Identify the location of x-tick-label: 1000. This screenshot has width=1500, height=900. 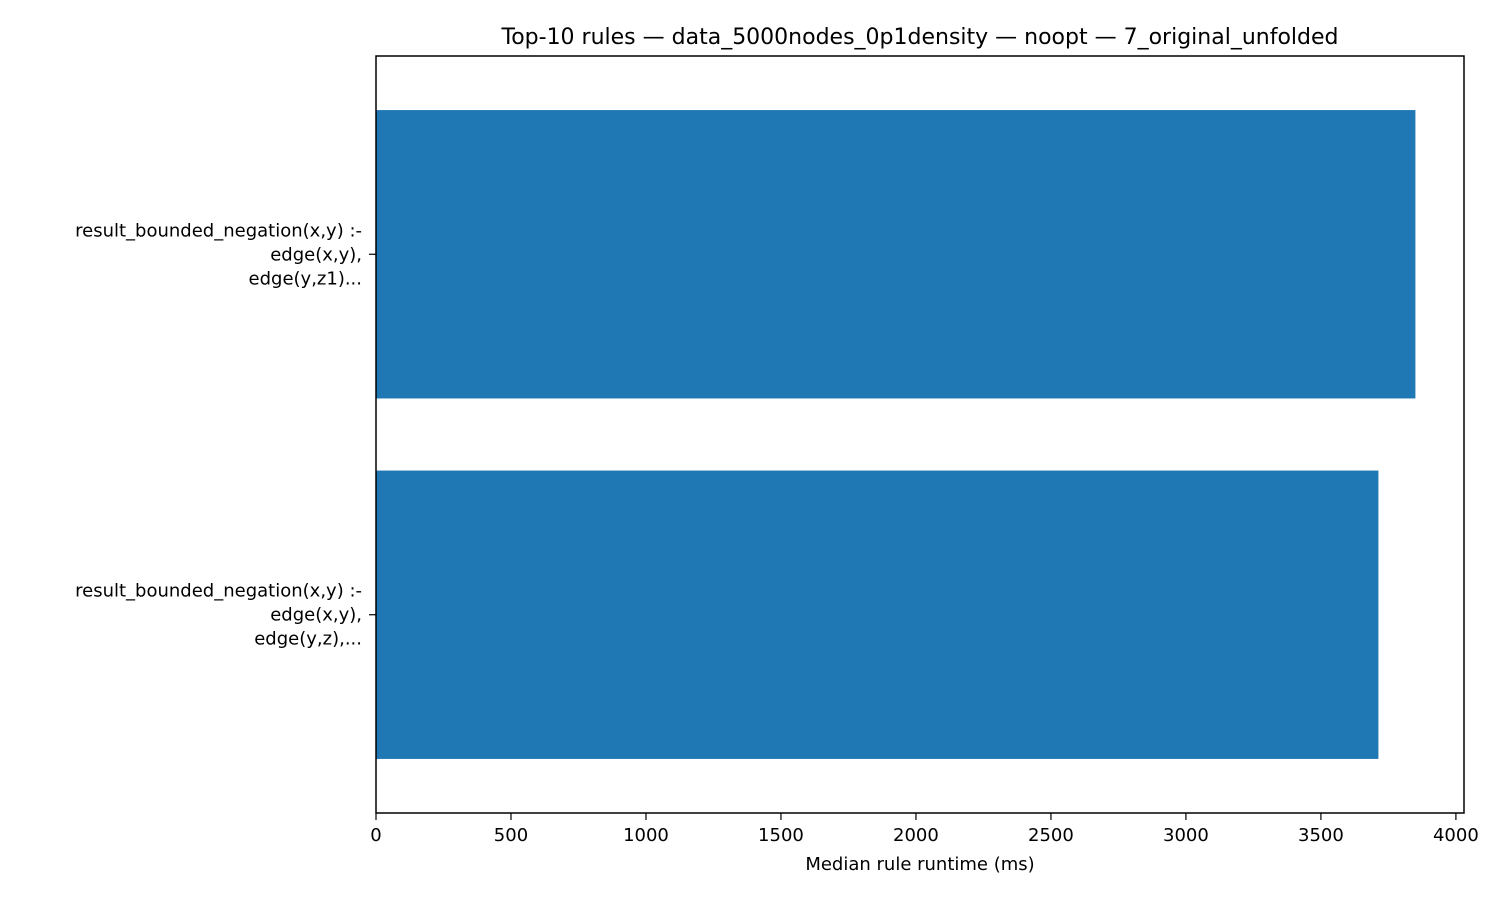
(646, 835).